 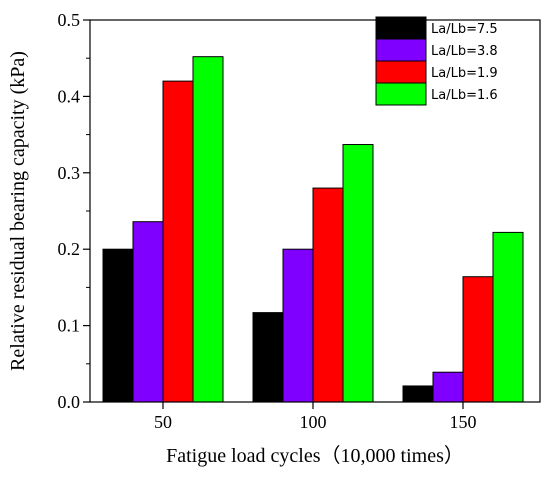 I want to click on legend-label: La/Lb=7.5, so click(x=464, y=29).